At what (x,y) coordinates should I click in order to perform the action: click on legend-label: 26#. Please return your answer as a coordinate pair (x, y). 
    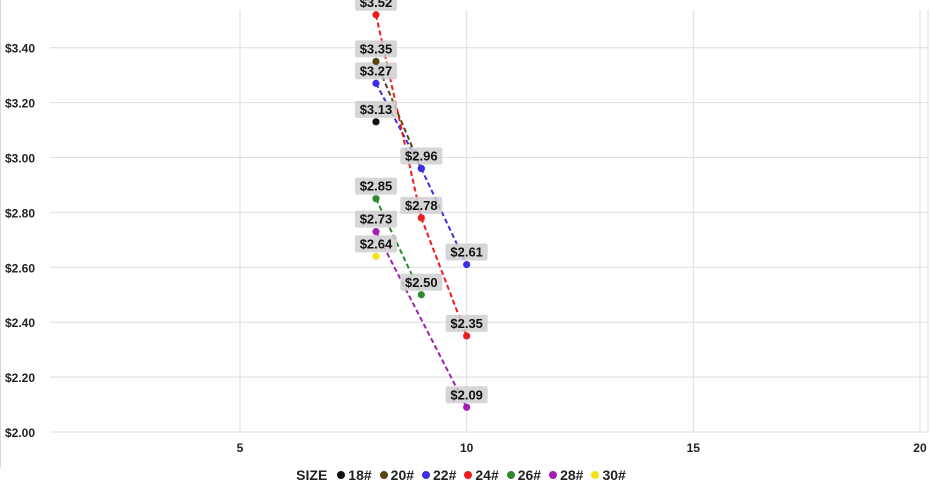
    Looking at the image, I should click on (529, 475).